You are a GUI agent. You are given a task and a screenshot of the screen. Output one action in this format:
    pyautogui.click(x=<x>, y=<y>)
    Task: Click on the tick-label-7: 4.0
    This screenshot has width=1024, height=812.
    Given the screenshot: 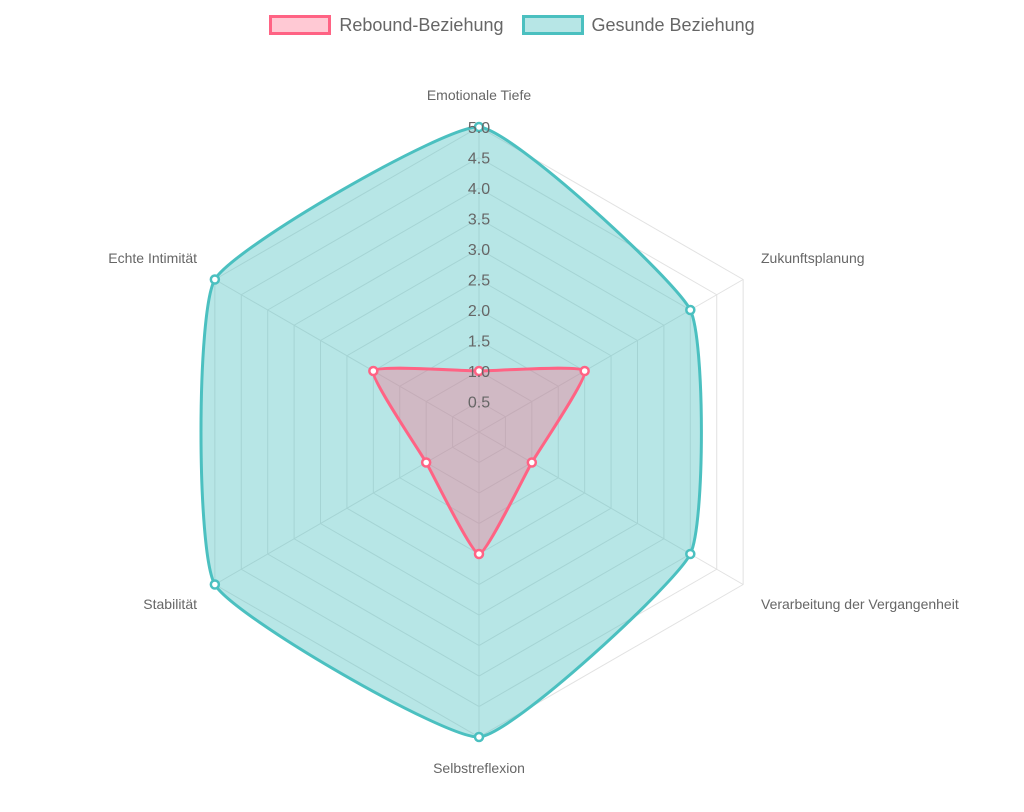 What is the action you would take?
    pyautogui.click(x=479, y=189)
    